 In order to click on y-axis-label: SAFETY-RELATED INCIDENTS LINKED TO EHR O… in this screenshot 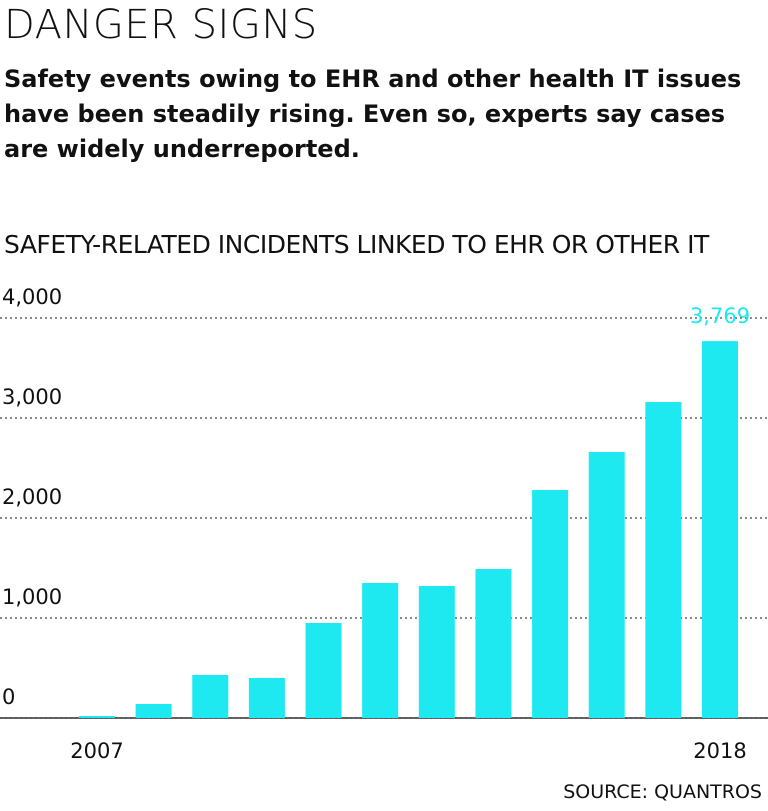, I will do `click(356, 244)`.